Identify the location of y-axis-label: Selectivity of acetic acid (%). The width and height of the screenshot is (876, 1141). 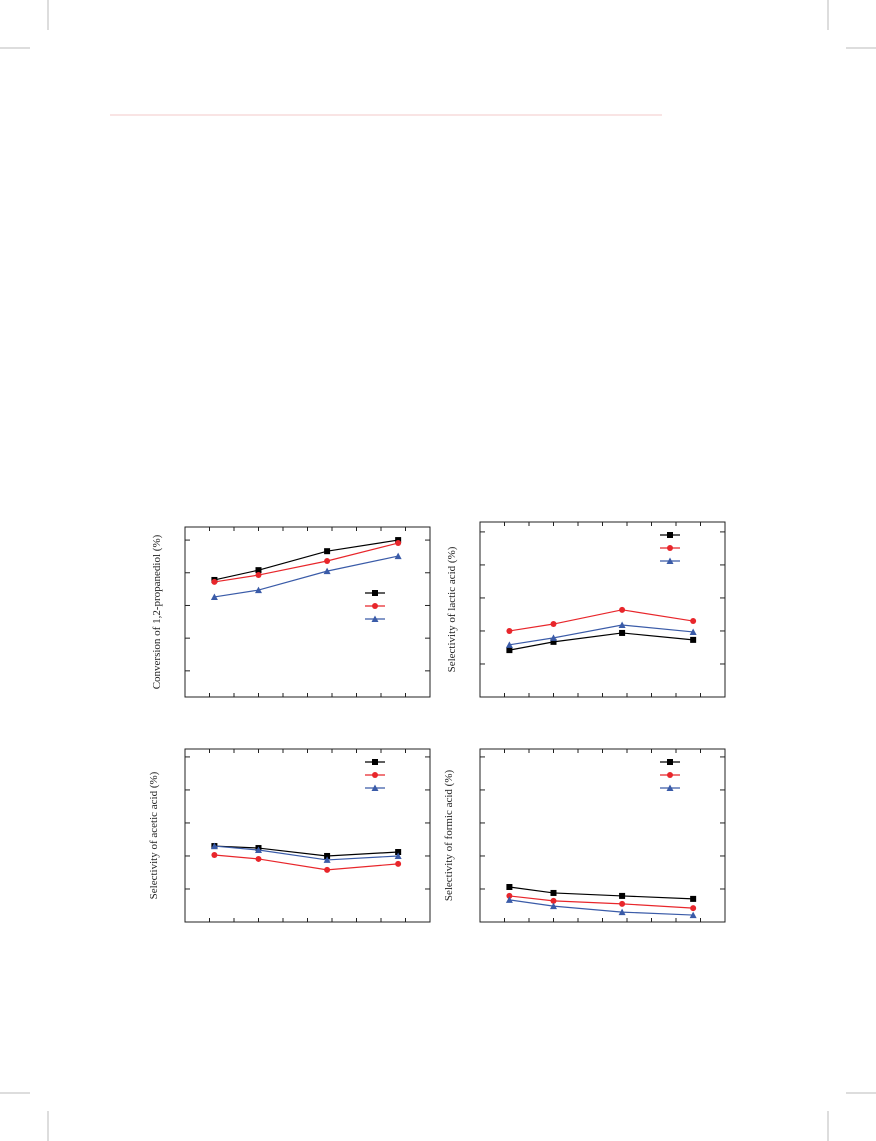
(154, 835).